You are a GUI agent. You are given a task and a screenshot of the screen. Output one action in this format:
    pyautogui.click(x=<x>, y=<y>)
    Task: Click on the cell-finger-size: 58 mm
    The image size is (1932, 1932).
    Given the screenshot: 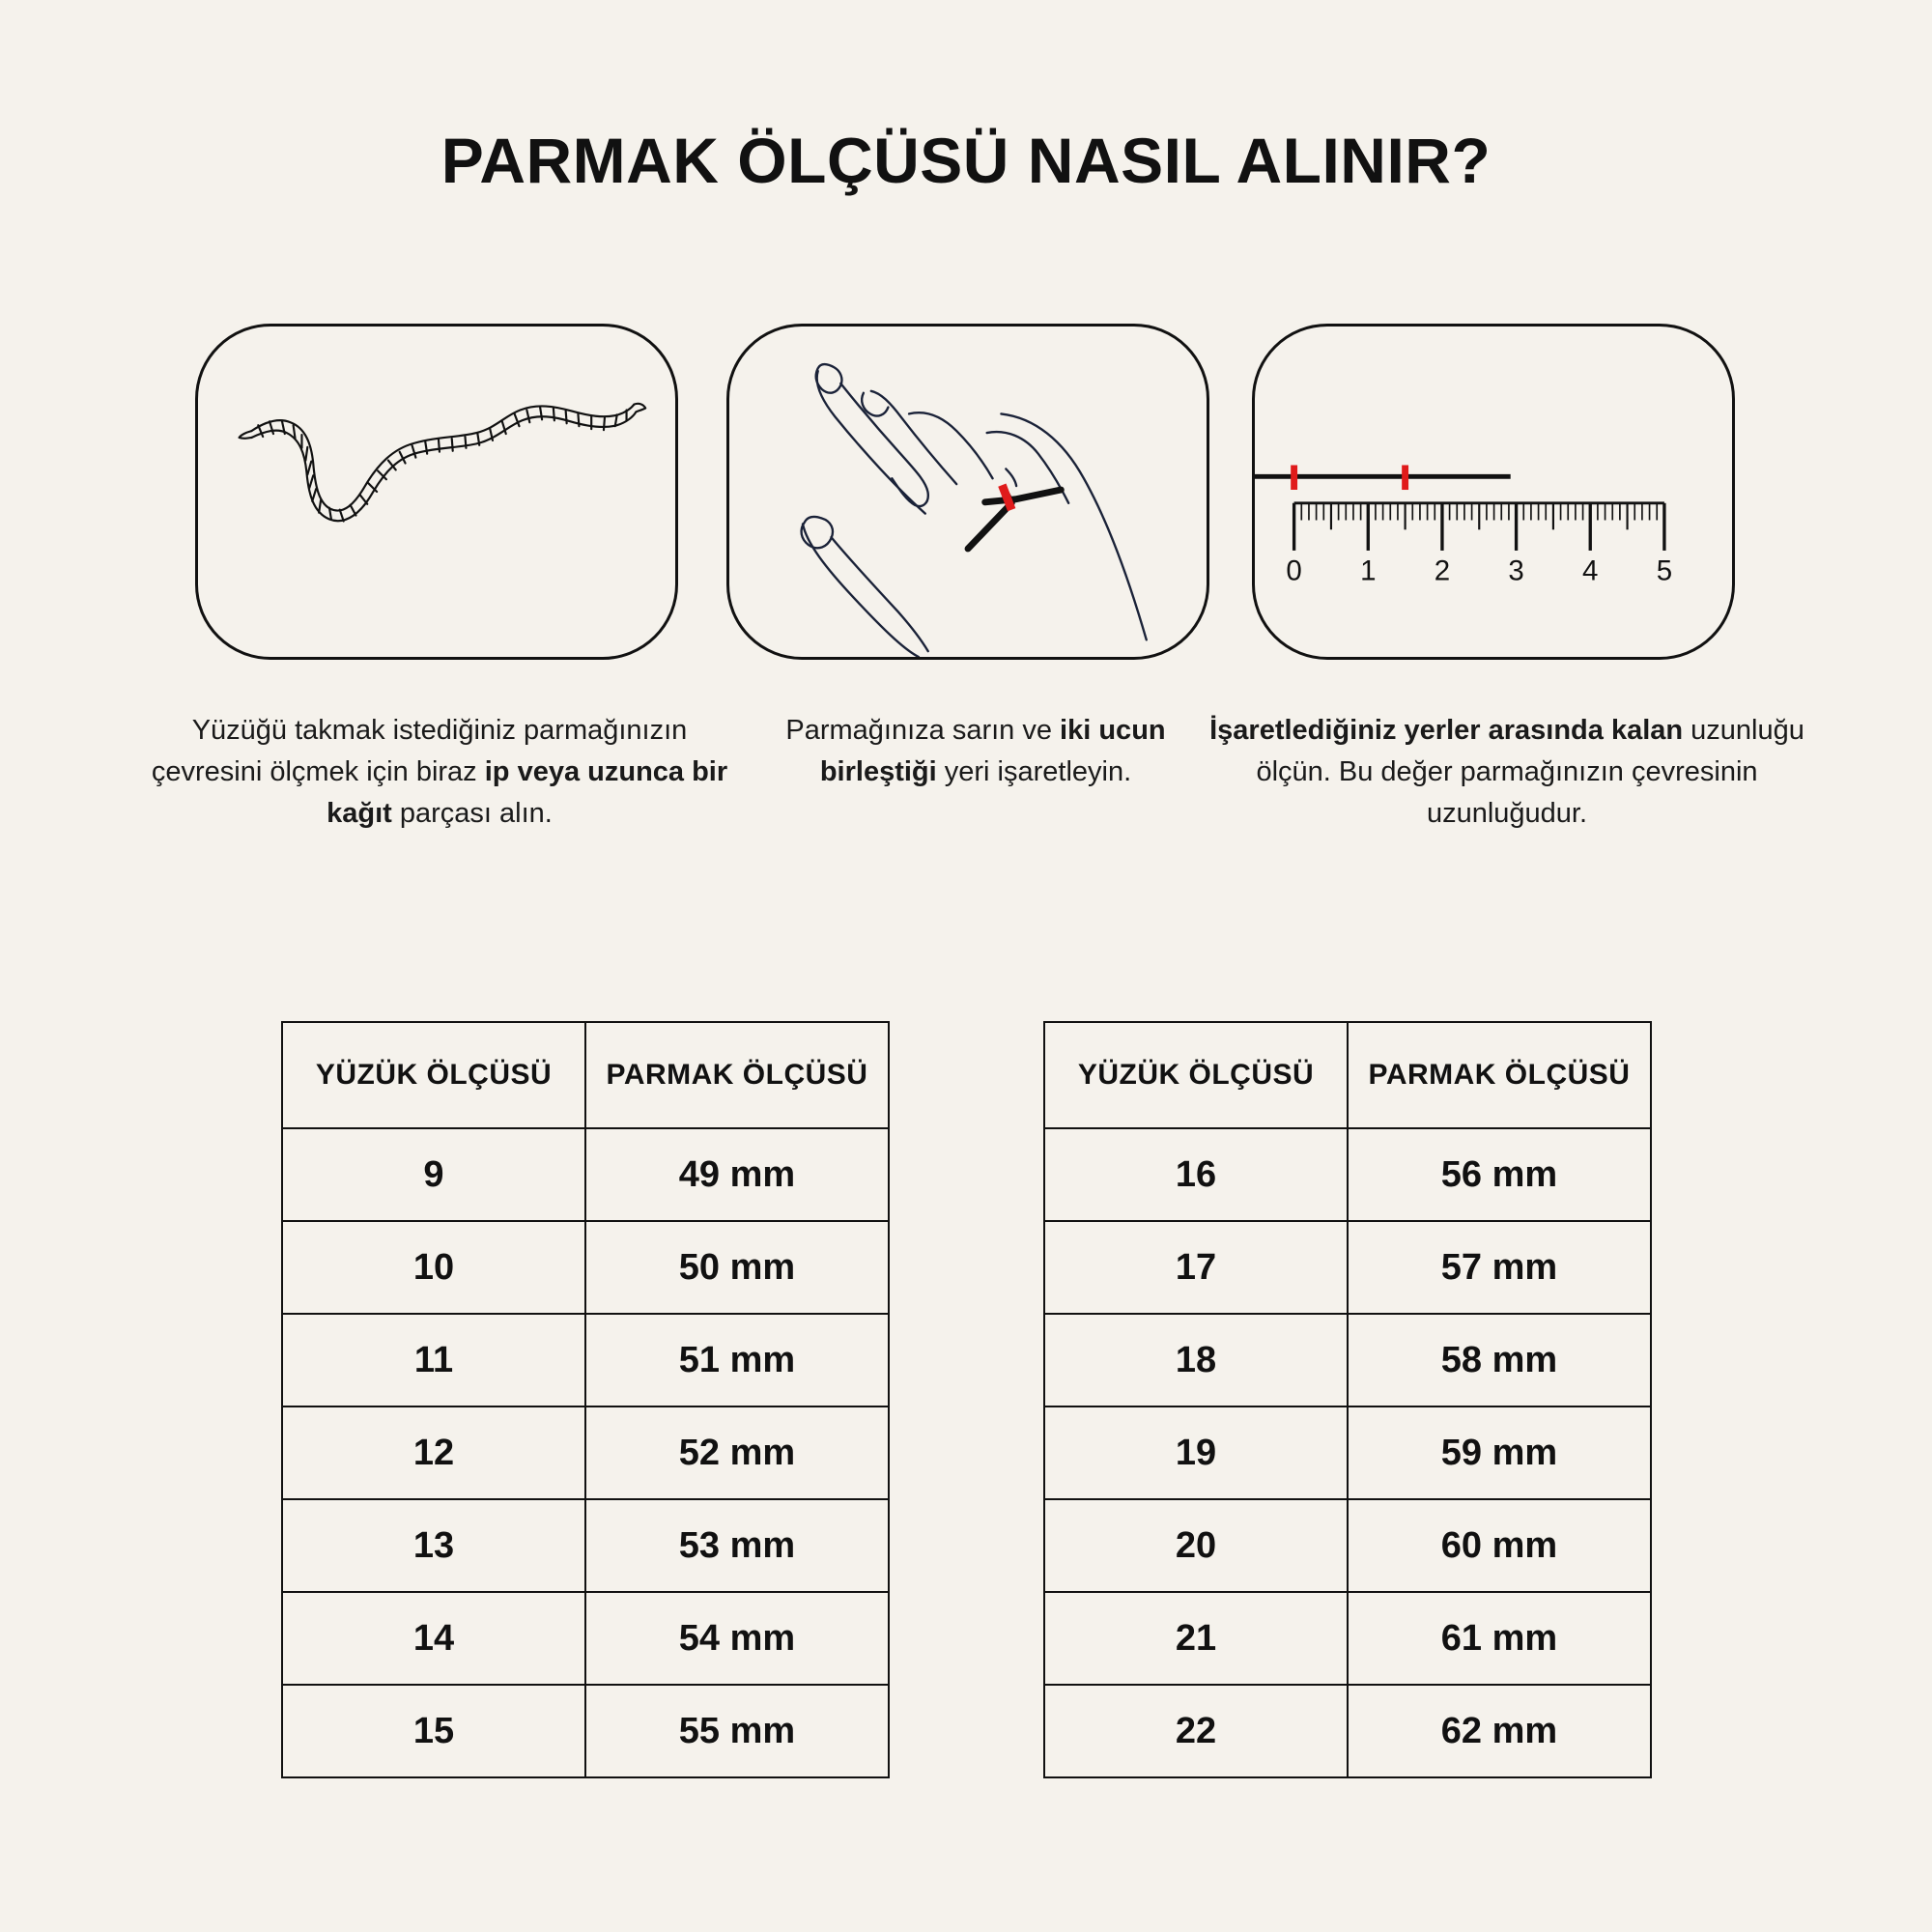 What is the action you would take?
    pyautogui.click(x=1499, y=1360)
    